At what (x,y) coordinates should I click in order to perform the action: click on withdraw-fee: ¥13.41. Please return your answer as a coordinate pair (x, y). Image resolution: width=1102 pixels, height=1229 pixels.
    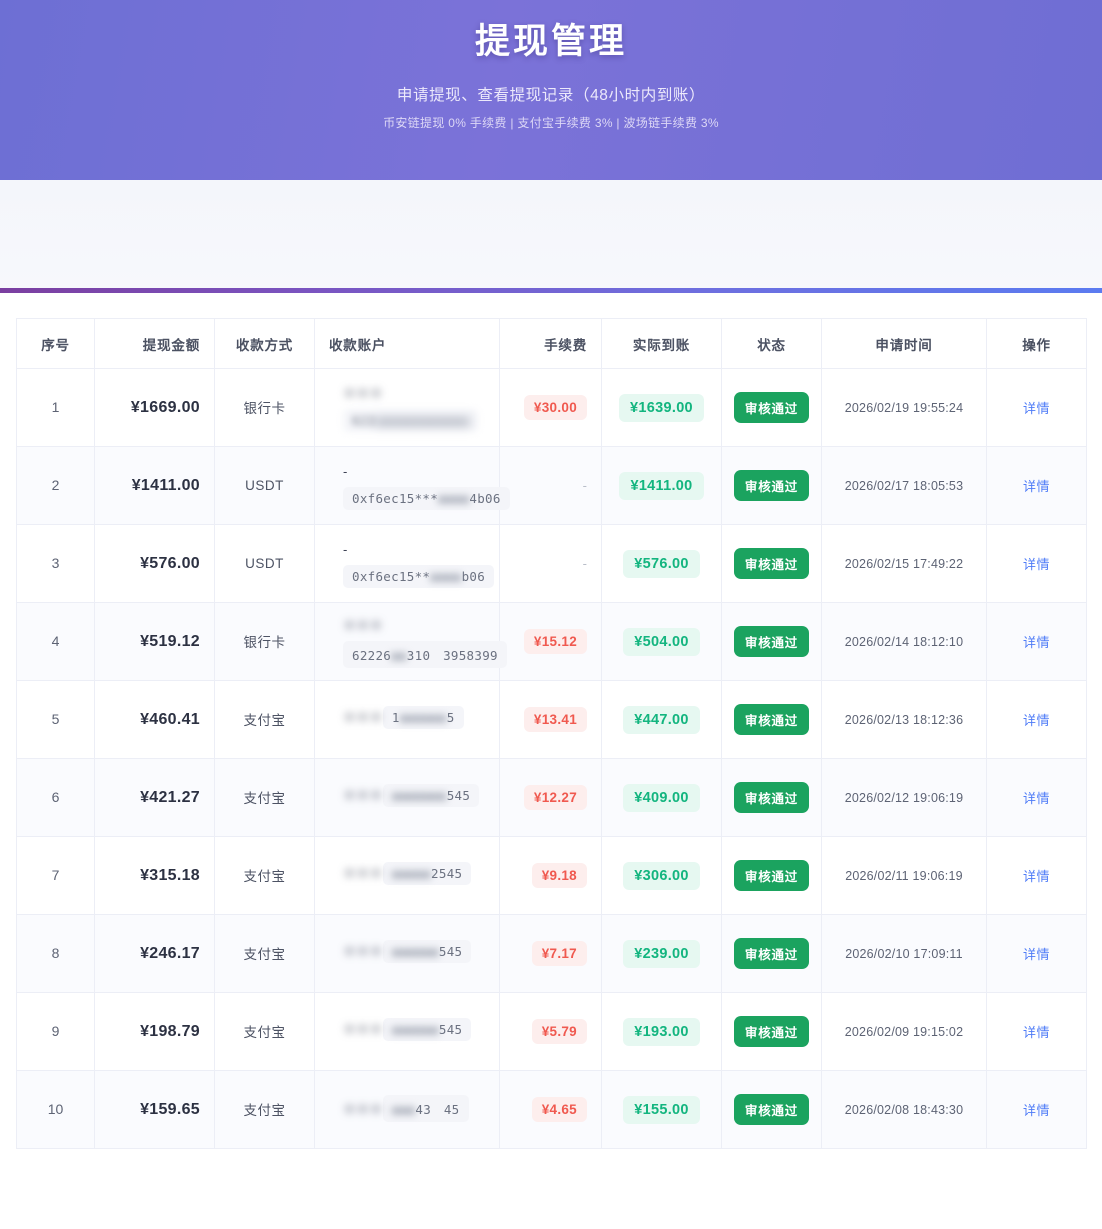
    Looking at the image, I should click on (550, 719).